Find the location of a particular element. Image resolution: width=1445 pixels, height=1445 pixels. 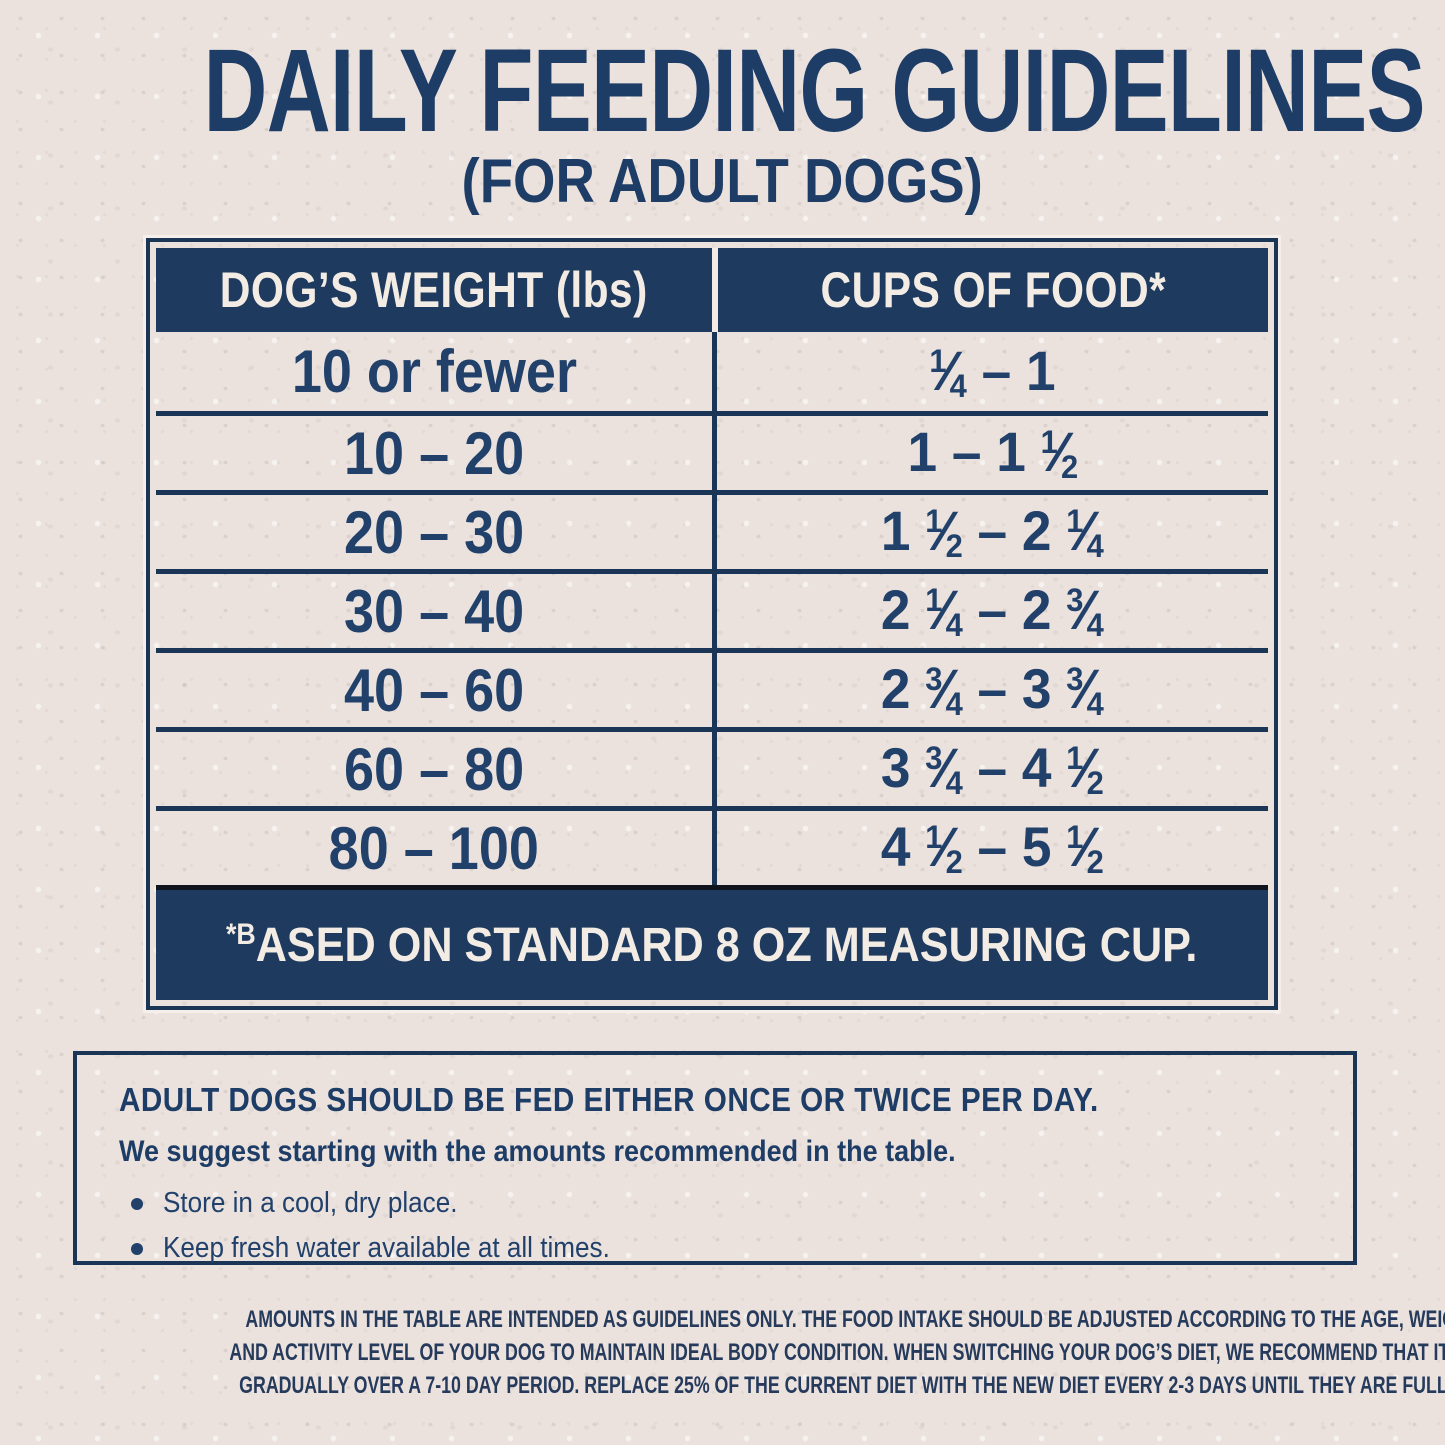

table-row: 80 – 100 4 1⁄2 – 5 1⁄2 is located at coordinates (712, 845).